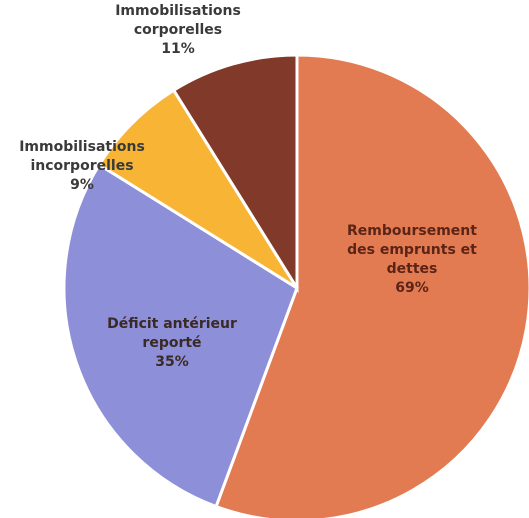 This screenshot has height=518, width=529. I want to click on category-label: Déficit antérieur reporté, so click(172, 333).